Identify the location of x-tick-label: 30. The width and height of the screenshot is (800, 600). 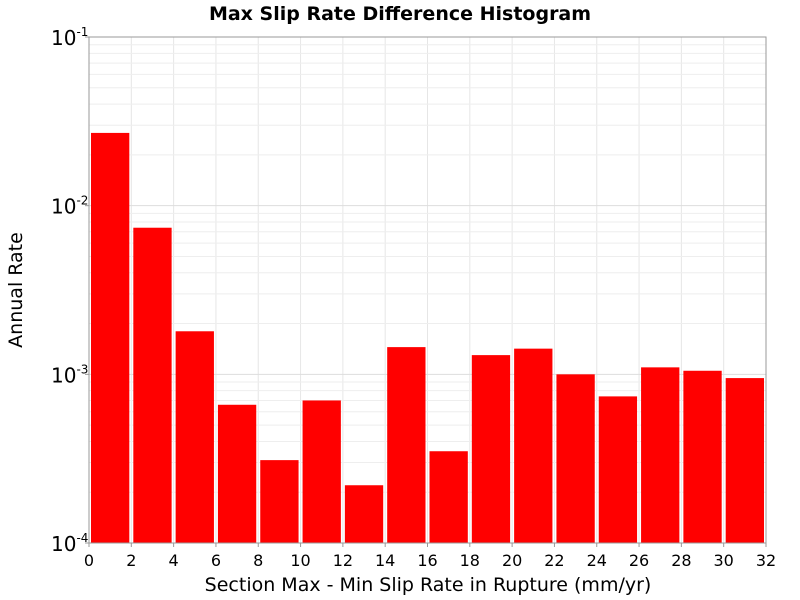
(724, 560).